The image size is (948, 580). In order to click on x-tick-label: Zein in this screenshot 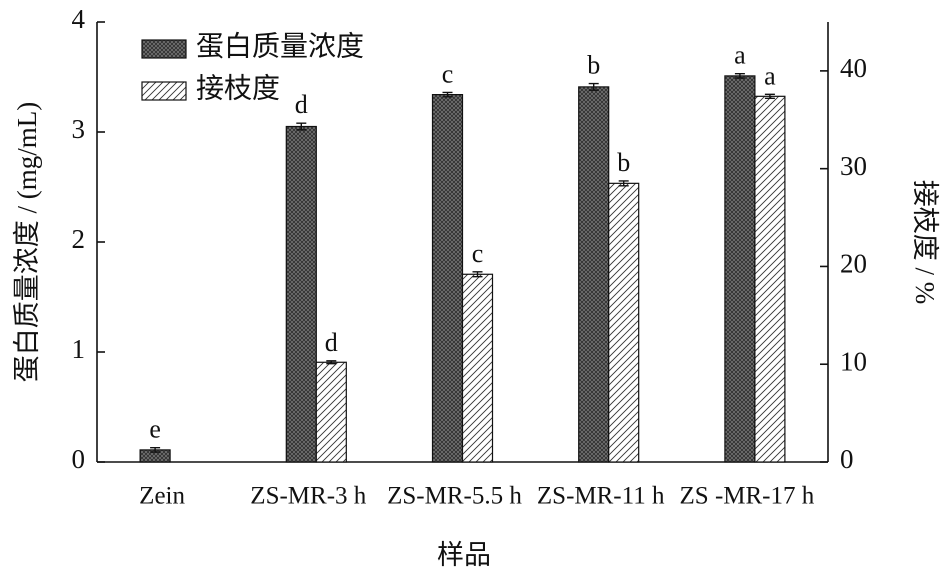, I will do `click(162, 496)`.